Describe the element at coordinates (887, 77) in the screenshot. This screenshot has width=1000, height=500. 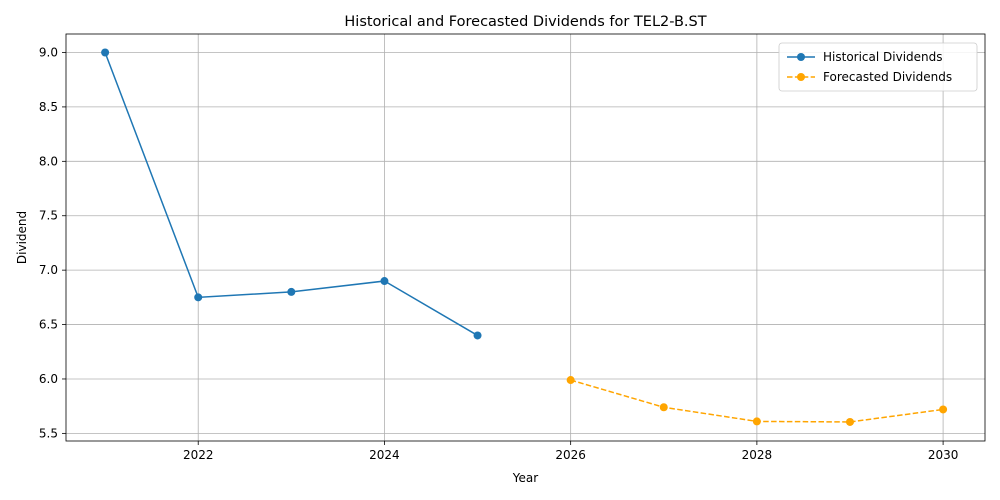
I see `legend-label: Forecasted Dividends` at that location.